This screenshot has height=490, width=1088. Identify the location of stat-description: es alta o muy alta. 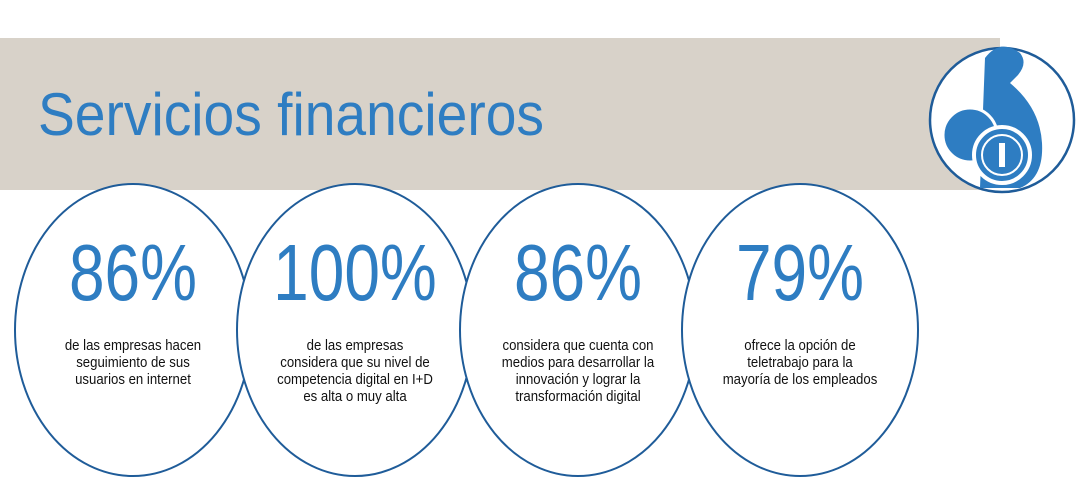
(354, 395).